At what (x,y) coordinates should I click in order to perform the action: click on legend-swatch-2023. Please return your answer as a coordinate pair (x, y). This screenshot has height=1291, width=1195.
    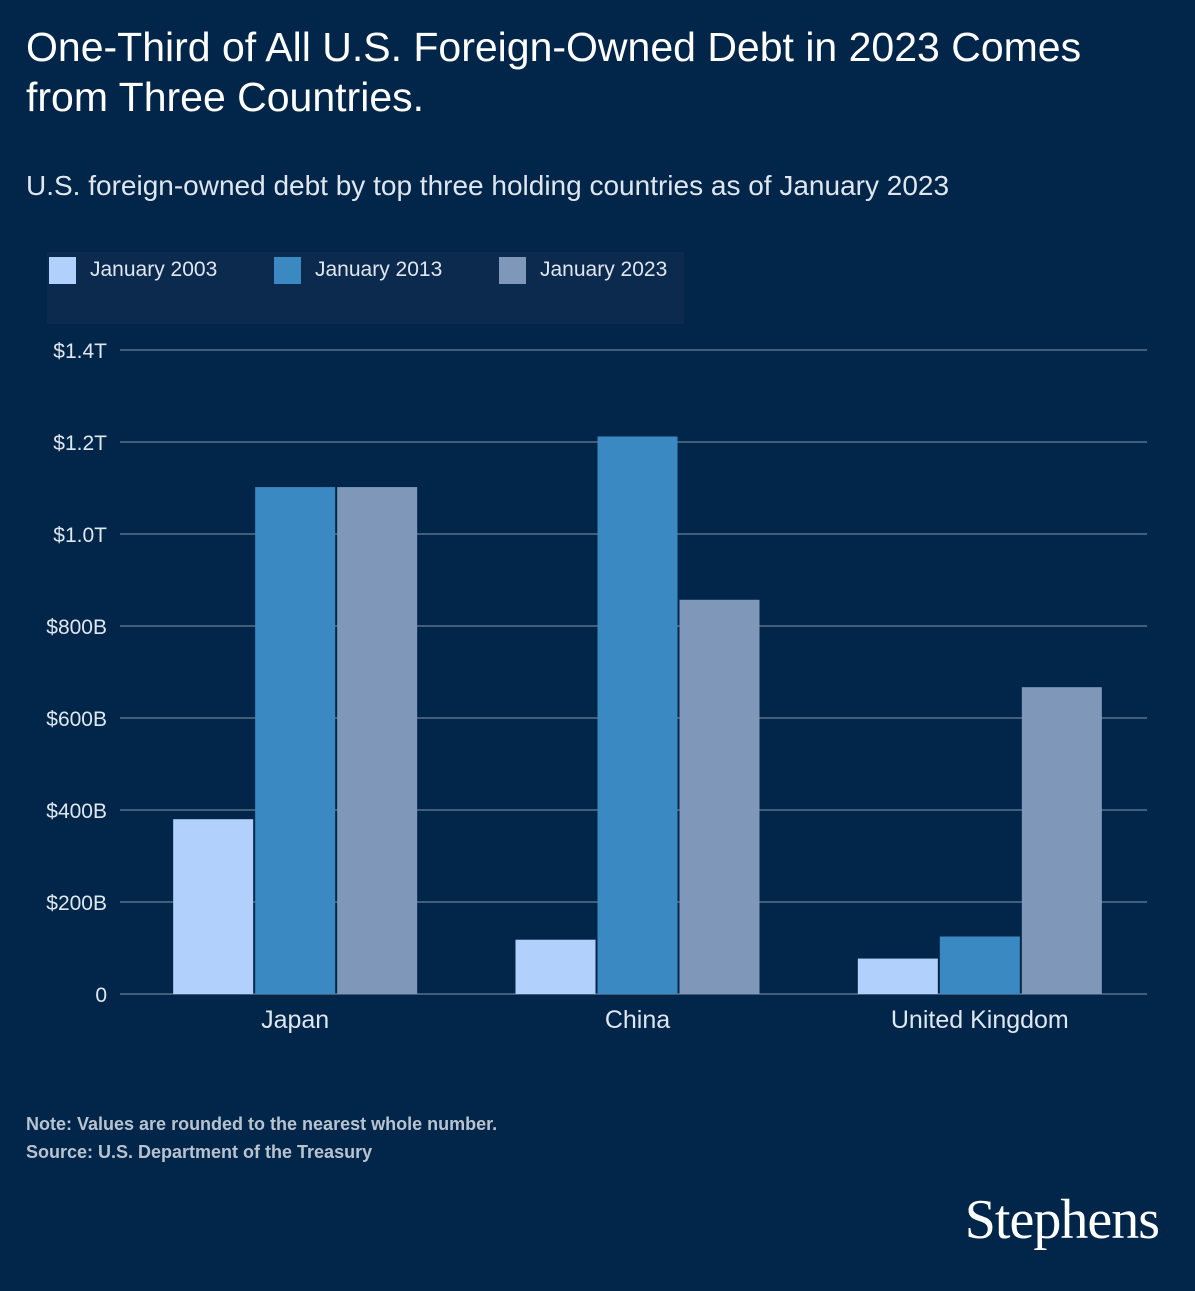
    Looking at the image, I should click on (512, 270).